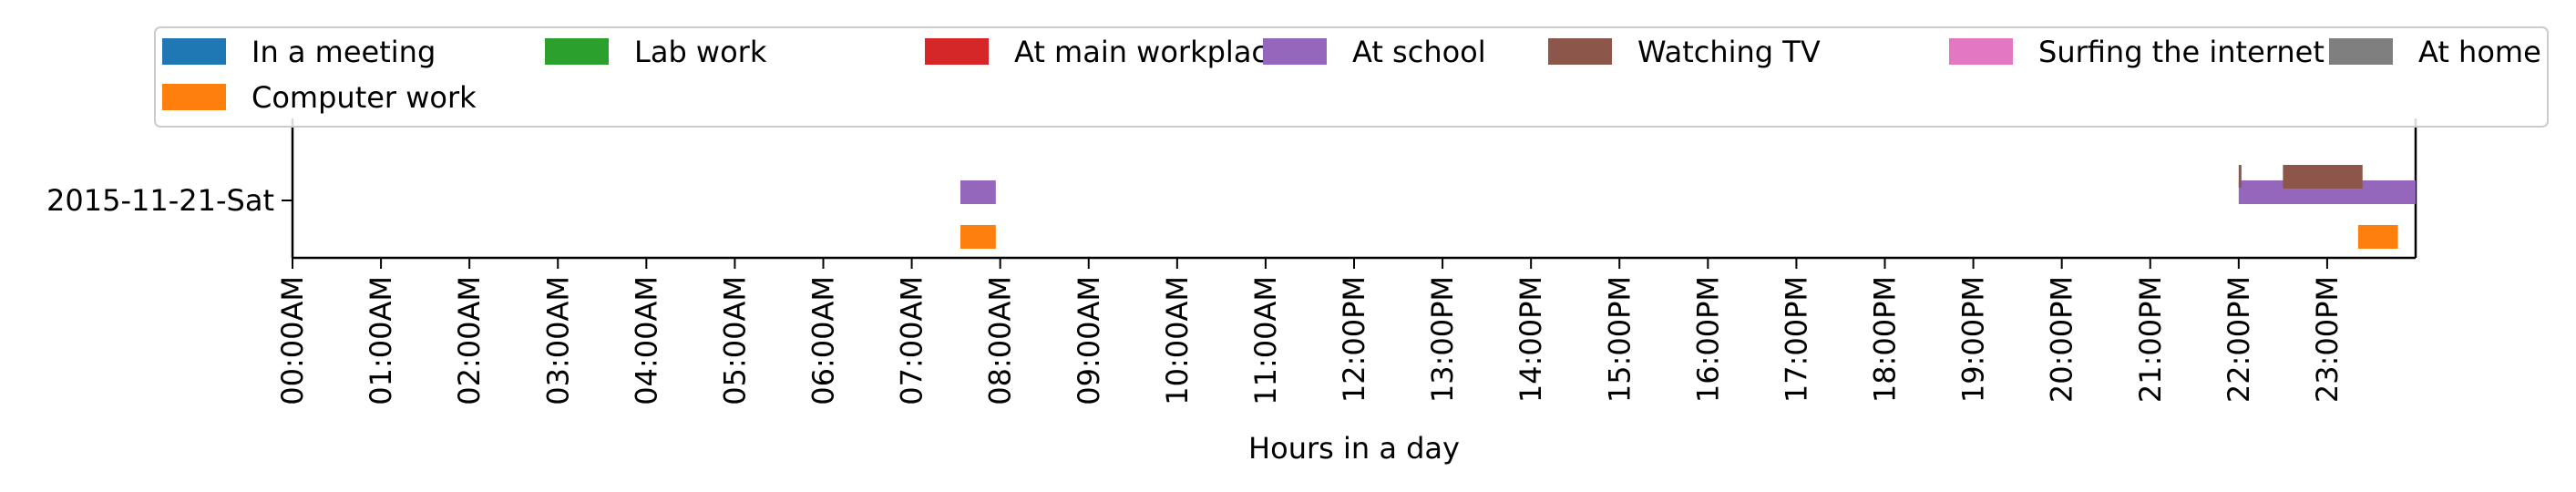  I want to click on legend-label: At home, so click(2479, 52).